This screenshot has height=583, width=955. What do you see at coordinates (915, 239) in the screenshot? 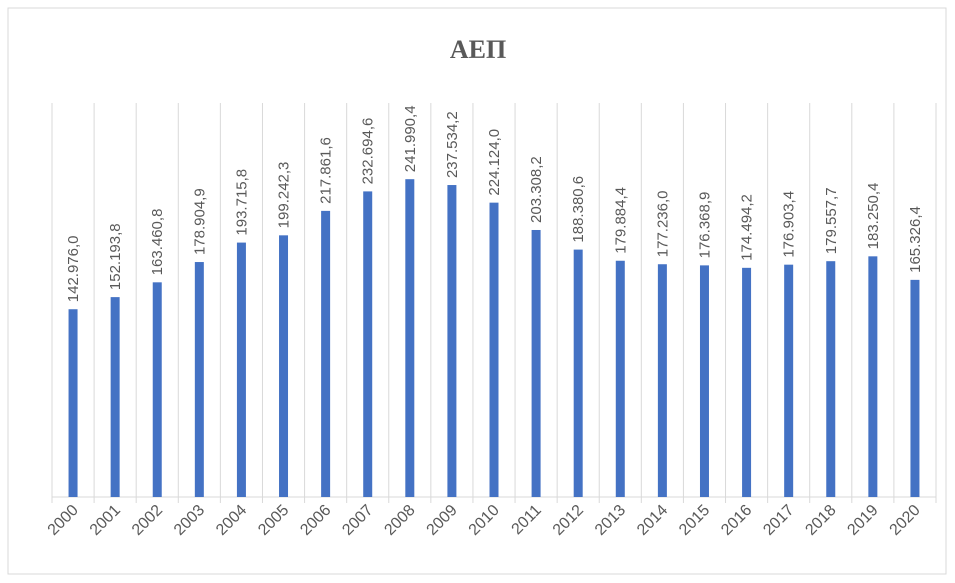
I see `data-label: 165.326,4` at bounding box center [915, 239].